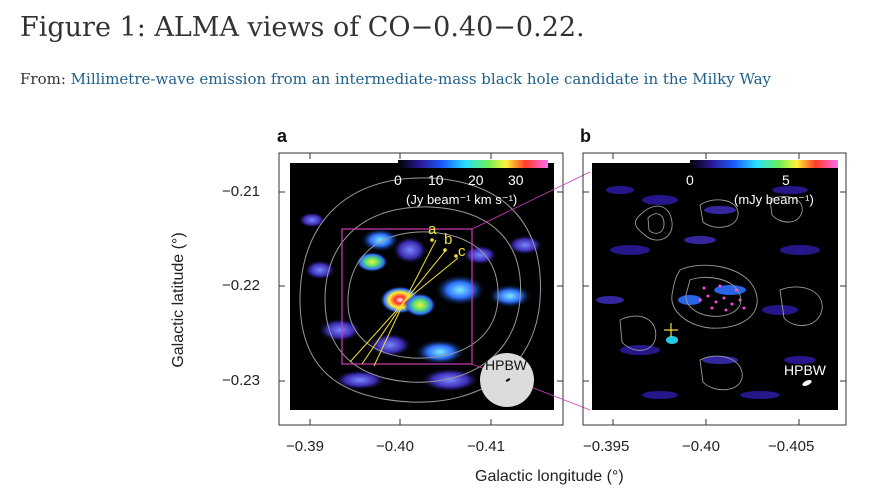 The width and height of the screenshot is (886, 504). What do you see at coordinates (462, 199) in the screenshot?
I see `panel-a-colorbar-unit: (Jy beam⁻¹ km s⁻¹)` at bounding box center [462, 199].